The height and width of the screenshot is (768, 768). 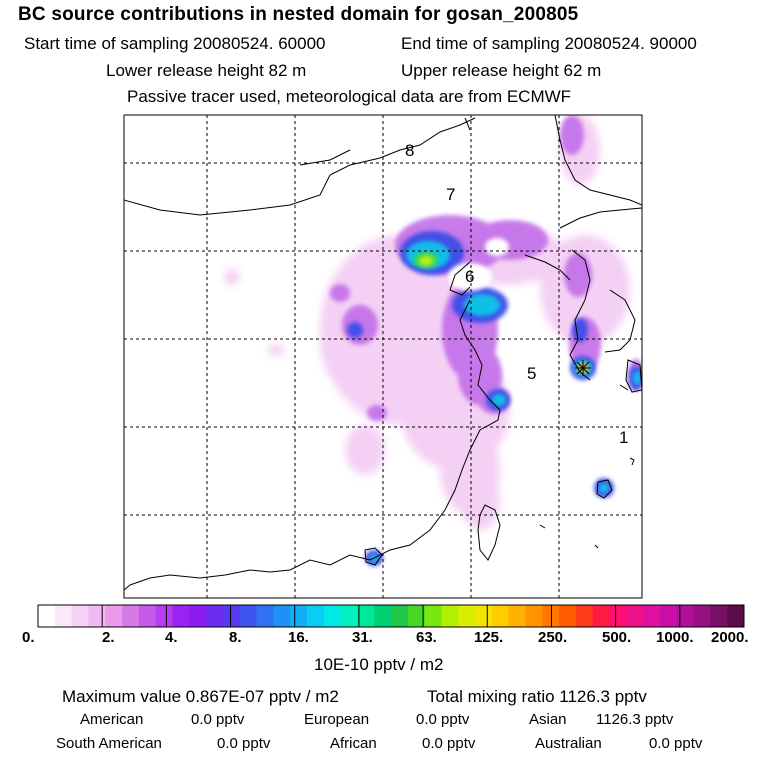 What do you see at coordinates (549, 43) in the screenshot?
I see `end-time-label: End time of sampling 20080524. 90000` at bounding box center [549, 43].